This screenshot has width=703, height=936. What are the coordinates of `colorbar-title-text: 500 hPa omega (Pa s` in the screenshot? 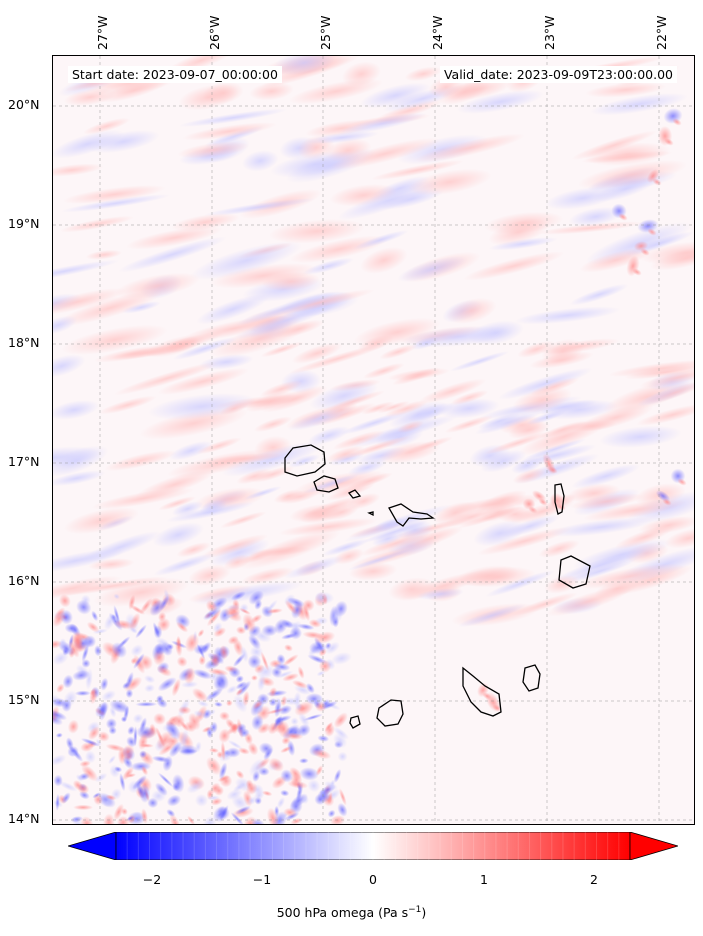 It's located at (342, 913).